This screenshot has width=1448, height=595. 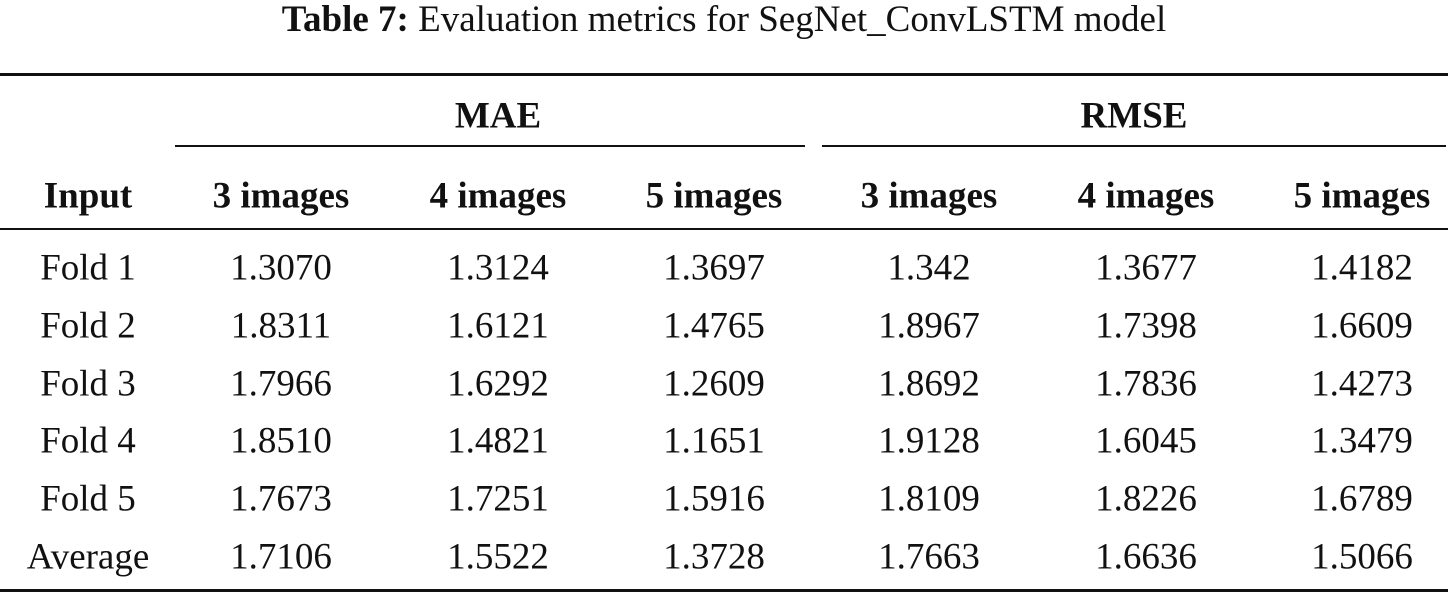 I want to click on table-cell: 1.7836, so click(x=1146, y=384).